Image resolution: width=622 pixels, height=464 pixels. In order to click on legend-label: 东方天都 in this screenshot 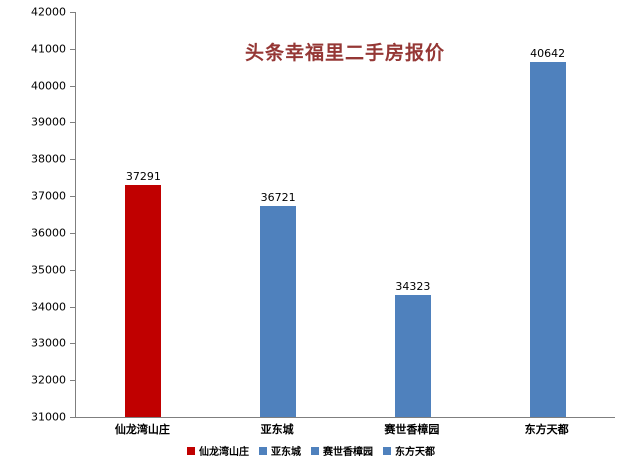, I will do `click(415, 452)`.